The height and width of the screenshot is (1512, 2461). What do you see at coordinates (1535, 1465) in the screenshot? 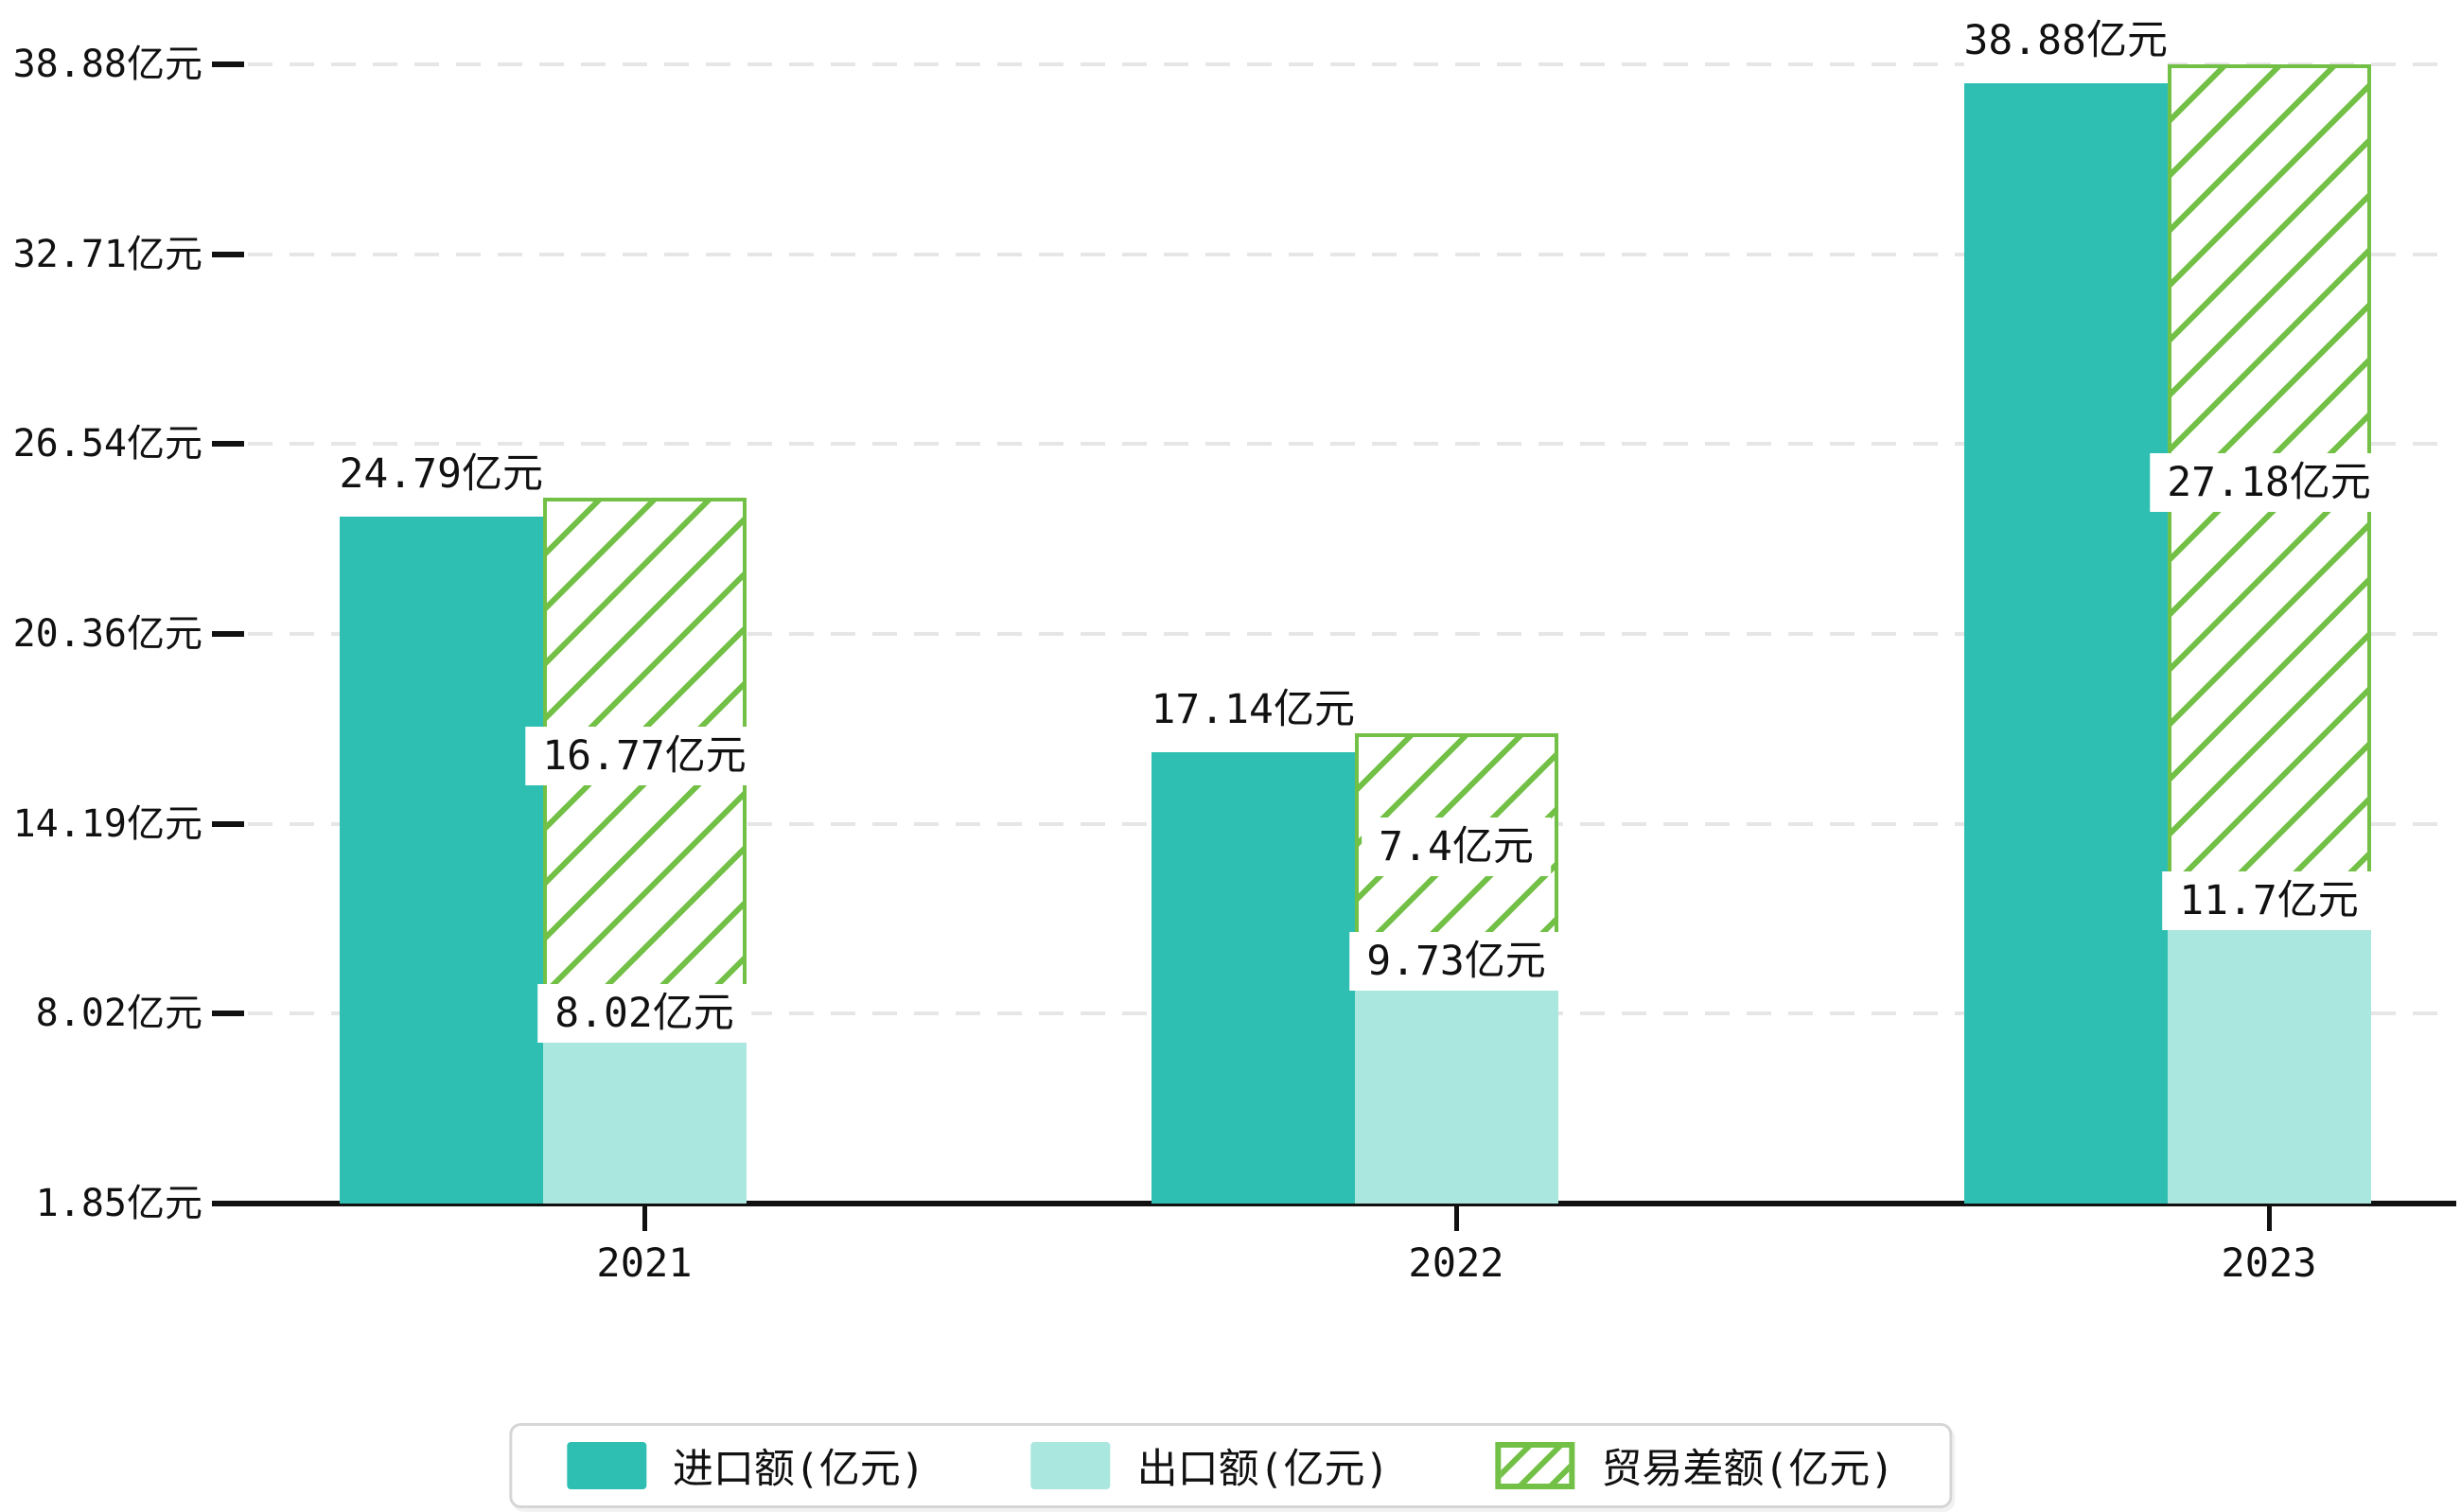
I see `trade-balance-swatch-icon` at bounding box center [1535, 1465].